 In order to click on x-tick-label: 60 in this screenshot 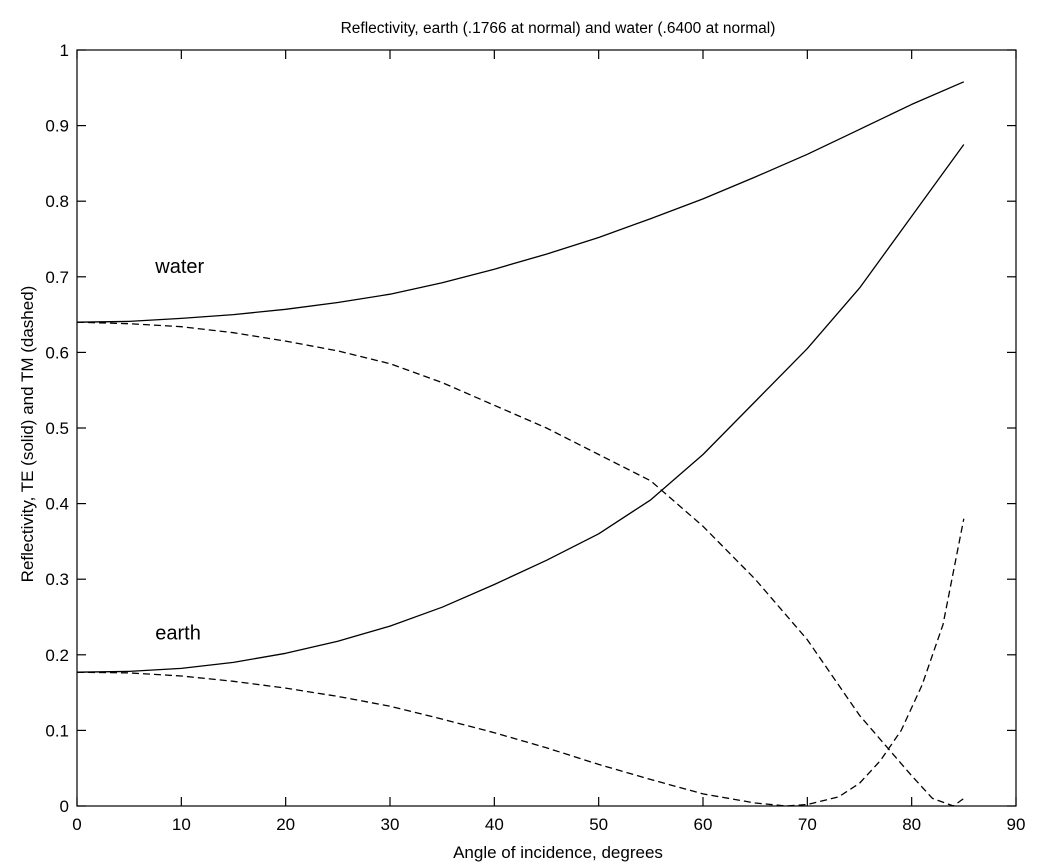, I will do `click(703, 824)`.